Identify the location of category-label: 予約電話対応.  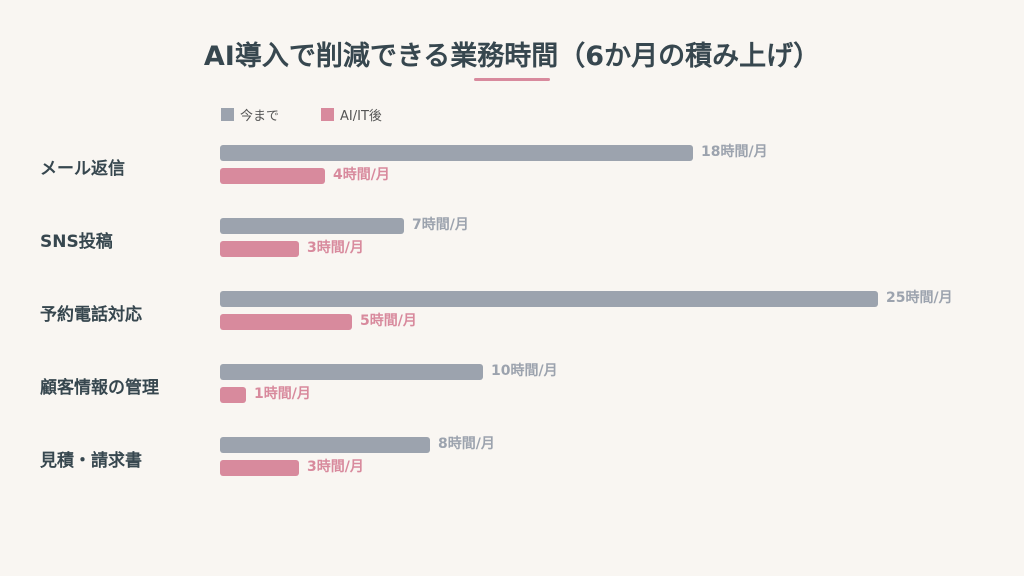
(91, 315).